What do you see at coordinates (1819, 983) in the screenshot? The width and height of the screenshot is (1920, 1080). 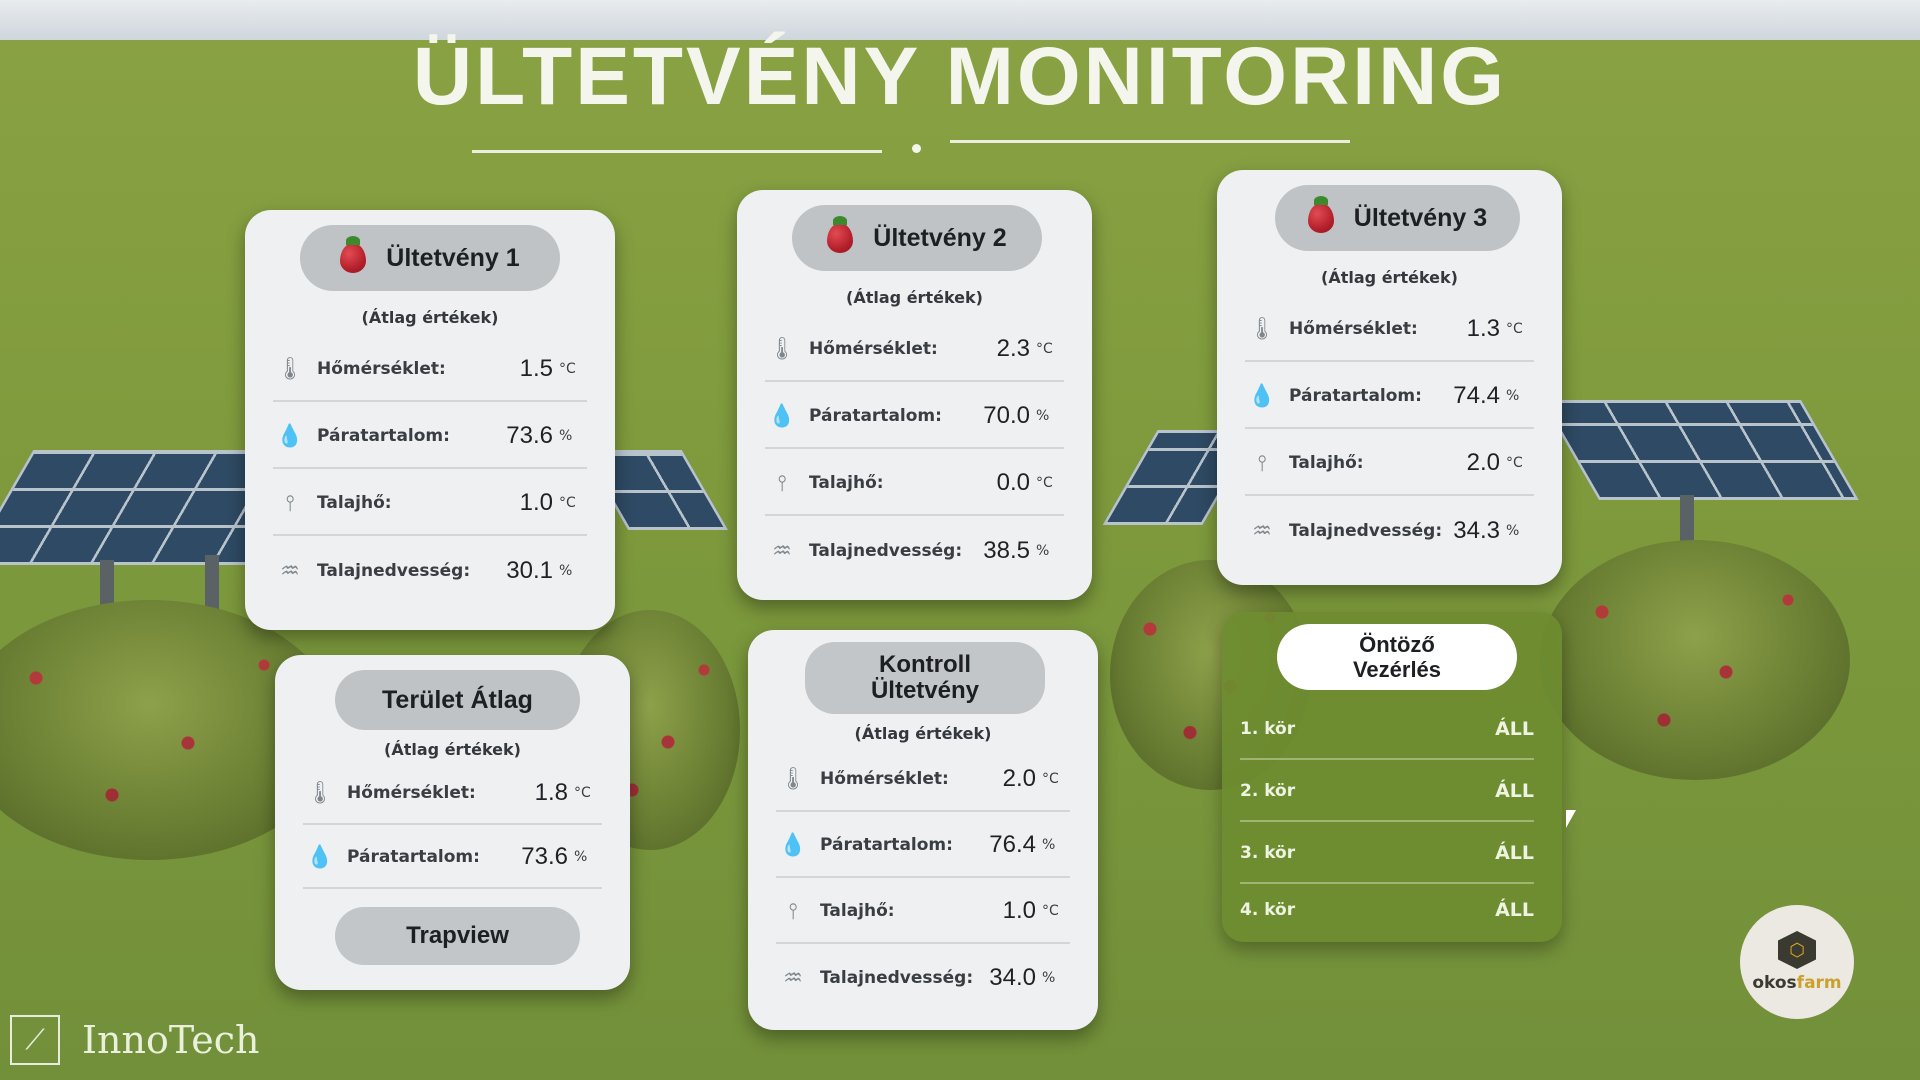 I see `logo-text-b: farm` at bounding box center [1819, 983].